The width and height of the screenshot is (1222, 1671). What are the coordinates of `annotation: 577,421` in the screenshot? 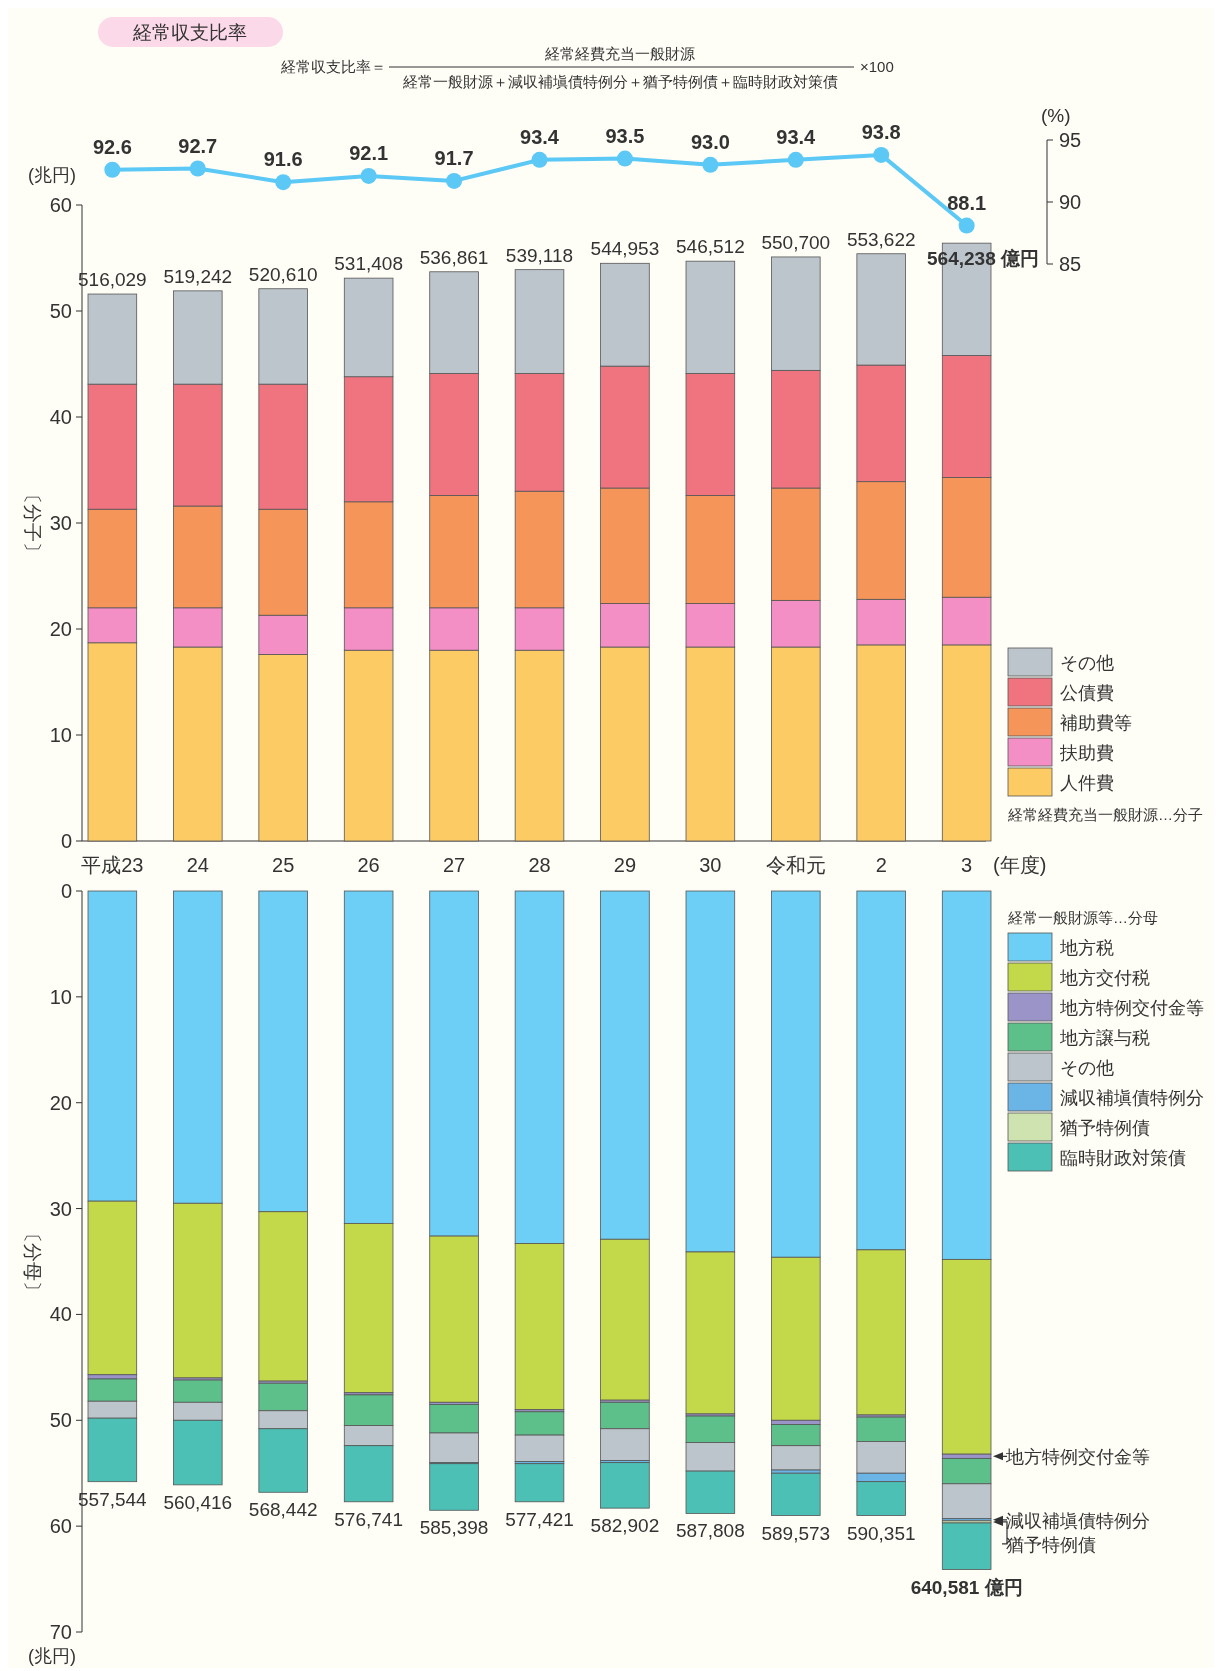 It's located at (539, 1519).